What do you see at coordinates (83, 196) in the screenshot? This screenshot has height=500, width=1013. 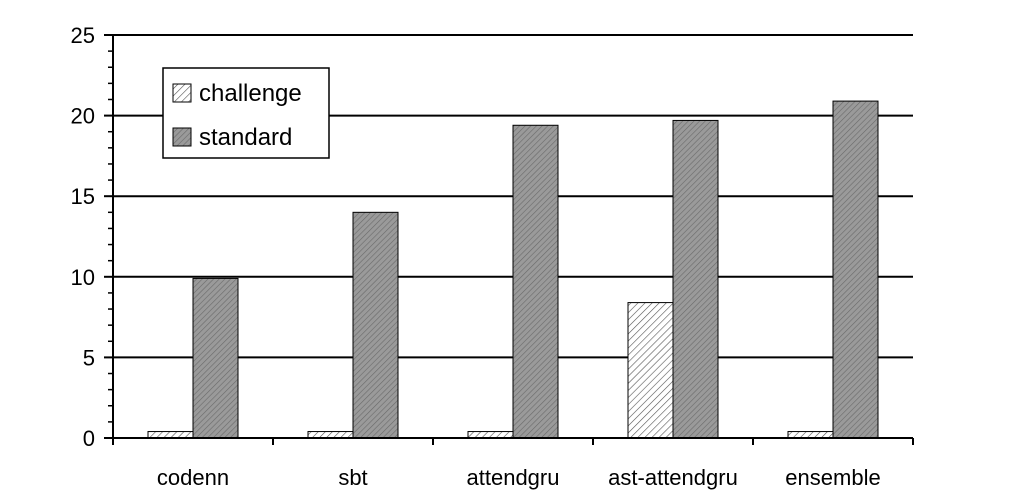 I see `y-tick-label-15: 15` at bounding box center [83, 196].